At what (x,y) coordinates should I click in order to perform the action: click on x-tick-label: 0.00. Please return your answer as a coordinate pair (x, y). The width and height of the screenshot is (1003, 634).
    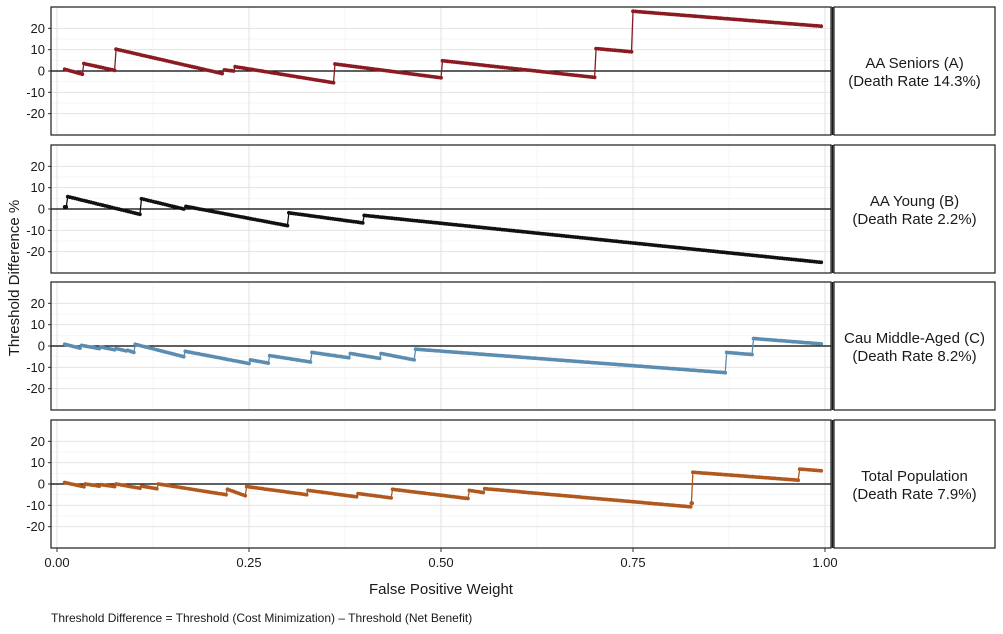
    Looking at the image, I should click on (56, 562).